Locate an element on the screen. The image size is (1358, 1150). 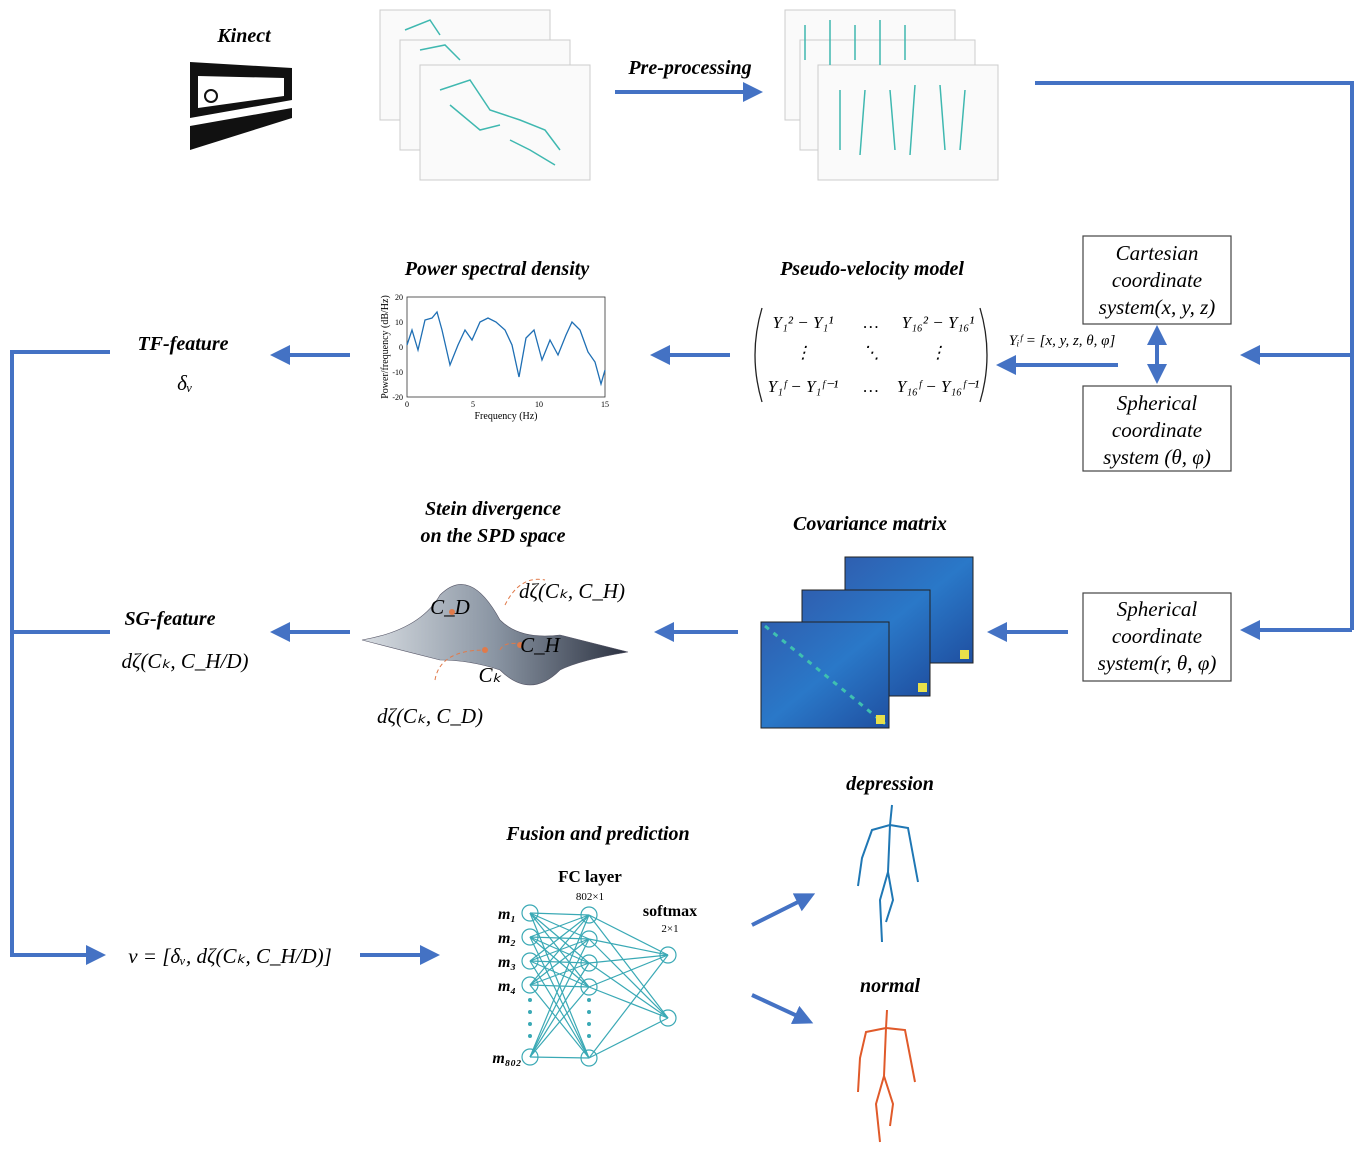
spd-surface is located at coordinates (495, 632).